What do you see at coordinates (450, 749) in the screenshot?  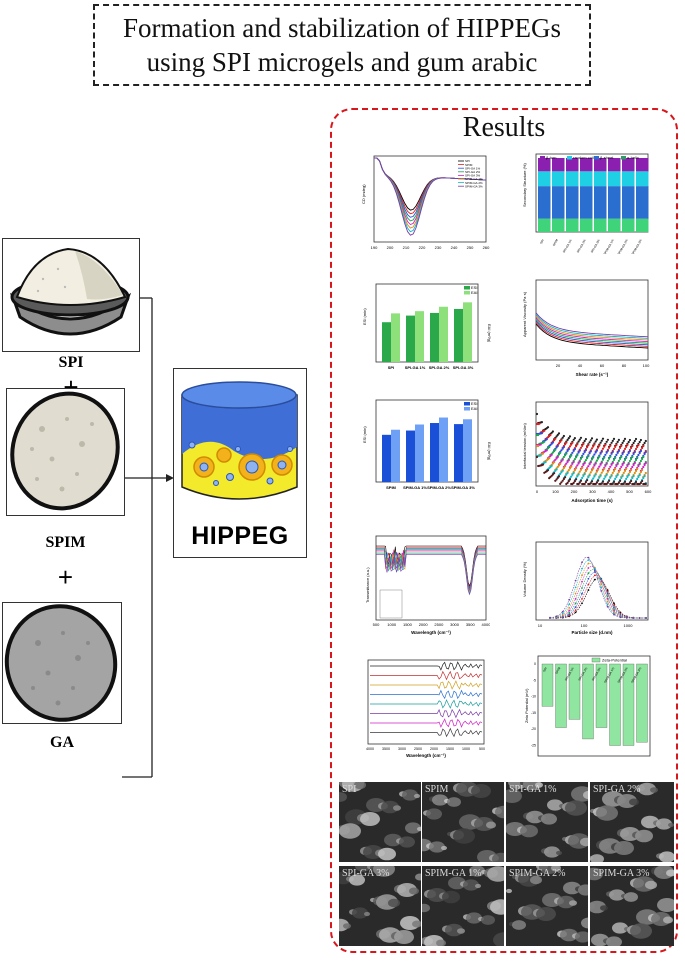 I see `ftir2-xtick: 1500` at bounding box center [450, 749].